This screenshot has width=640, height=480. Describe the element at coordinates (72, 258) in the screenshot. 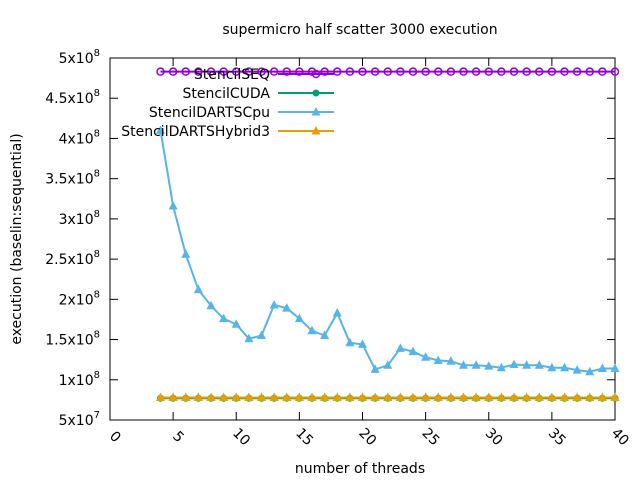

I see `y-tick-label: 2.5x108` at that location.